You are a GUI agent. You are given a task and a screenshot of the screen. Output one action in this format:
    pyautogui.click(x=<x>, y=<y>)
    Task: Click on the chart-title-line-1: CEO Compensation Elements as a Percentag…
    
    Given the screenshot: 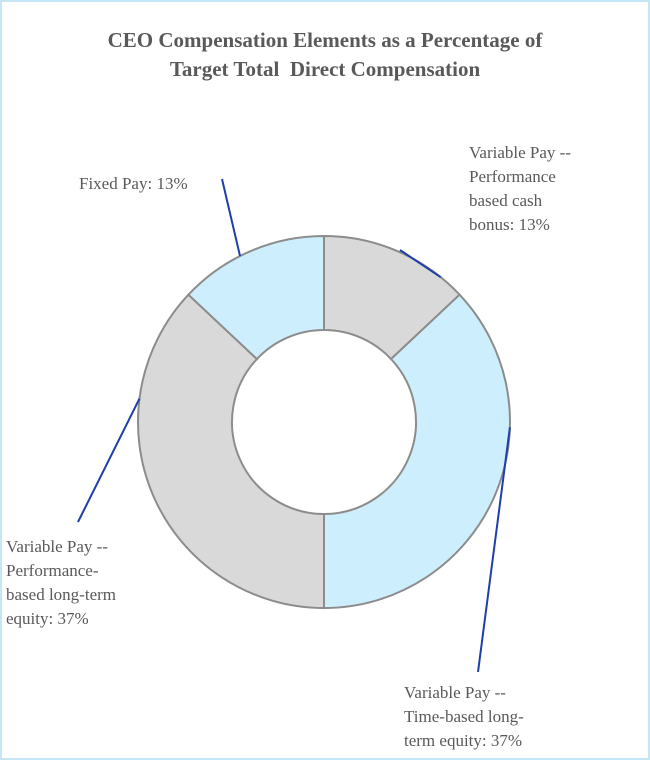 What is the action you would take?
    pyautogui.click(x=325, y=40)
    